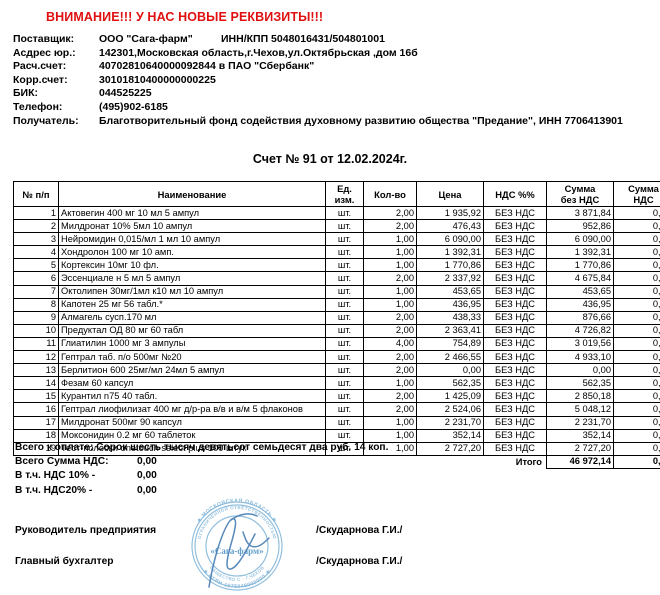 Image resolution: width=660 pixels, height=595 pixels. I want to click on cell-num: 4, so click(36, 252).